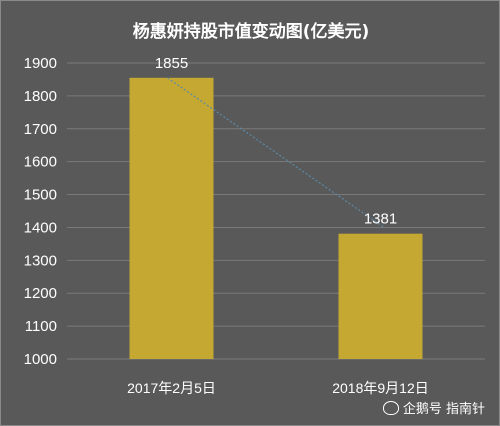 Image resolution: width=500 pixels, height=426 pixels. What do you see at coordinates (40, 162) in the screenshot?
I see `y-tick-label: 1600` at bounding box center [40, 162].